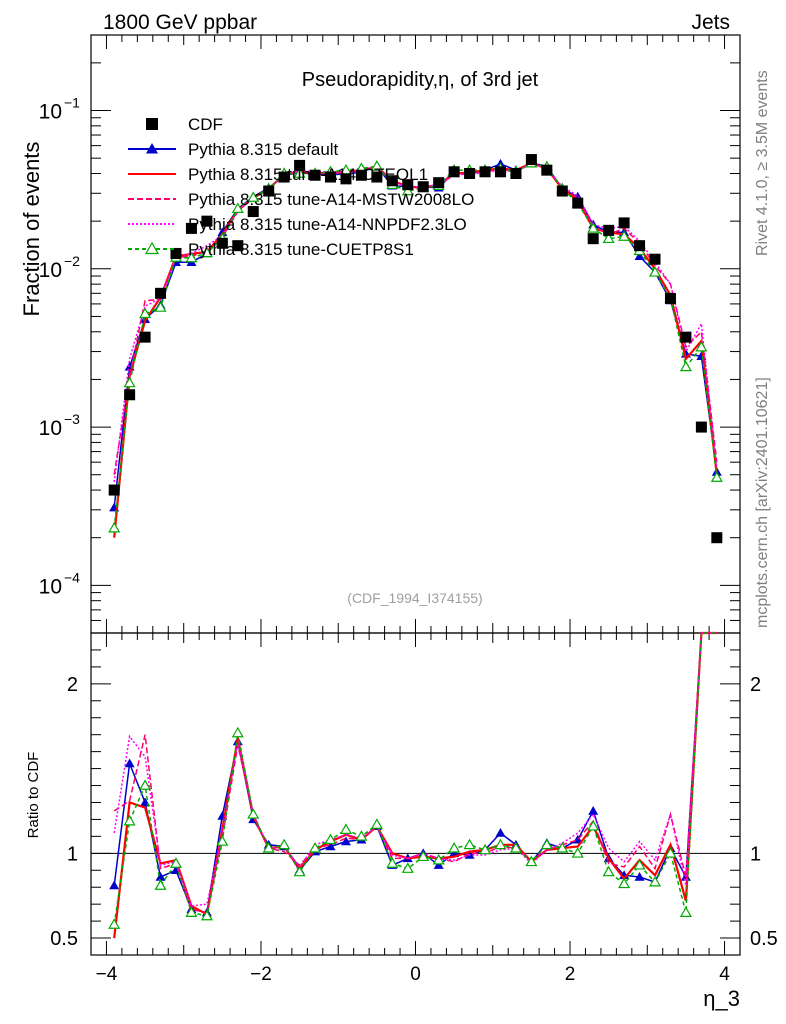 The image size is (786, 1024). I want to click on legend-label: CDF, so click(205, 124).